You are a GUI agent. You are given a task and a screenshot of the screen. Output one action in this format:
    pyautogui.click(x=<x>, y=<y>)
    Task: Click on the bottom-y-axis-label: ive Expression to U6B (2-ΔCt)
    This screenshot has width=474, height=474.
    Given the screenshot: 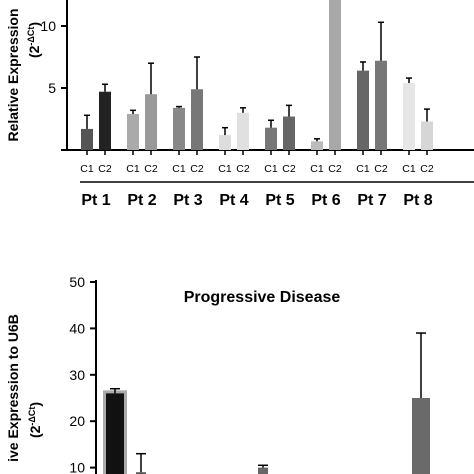 What is the action you would take?
    pyautogui.click(x=24, y=388)
    